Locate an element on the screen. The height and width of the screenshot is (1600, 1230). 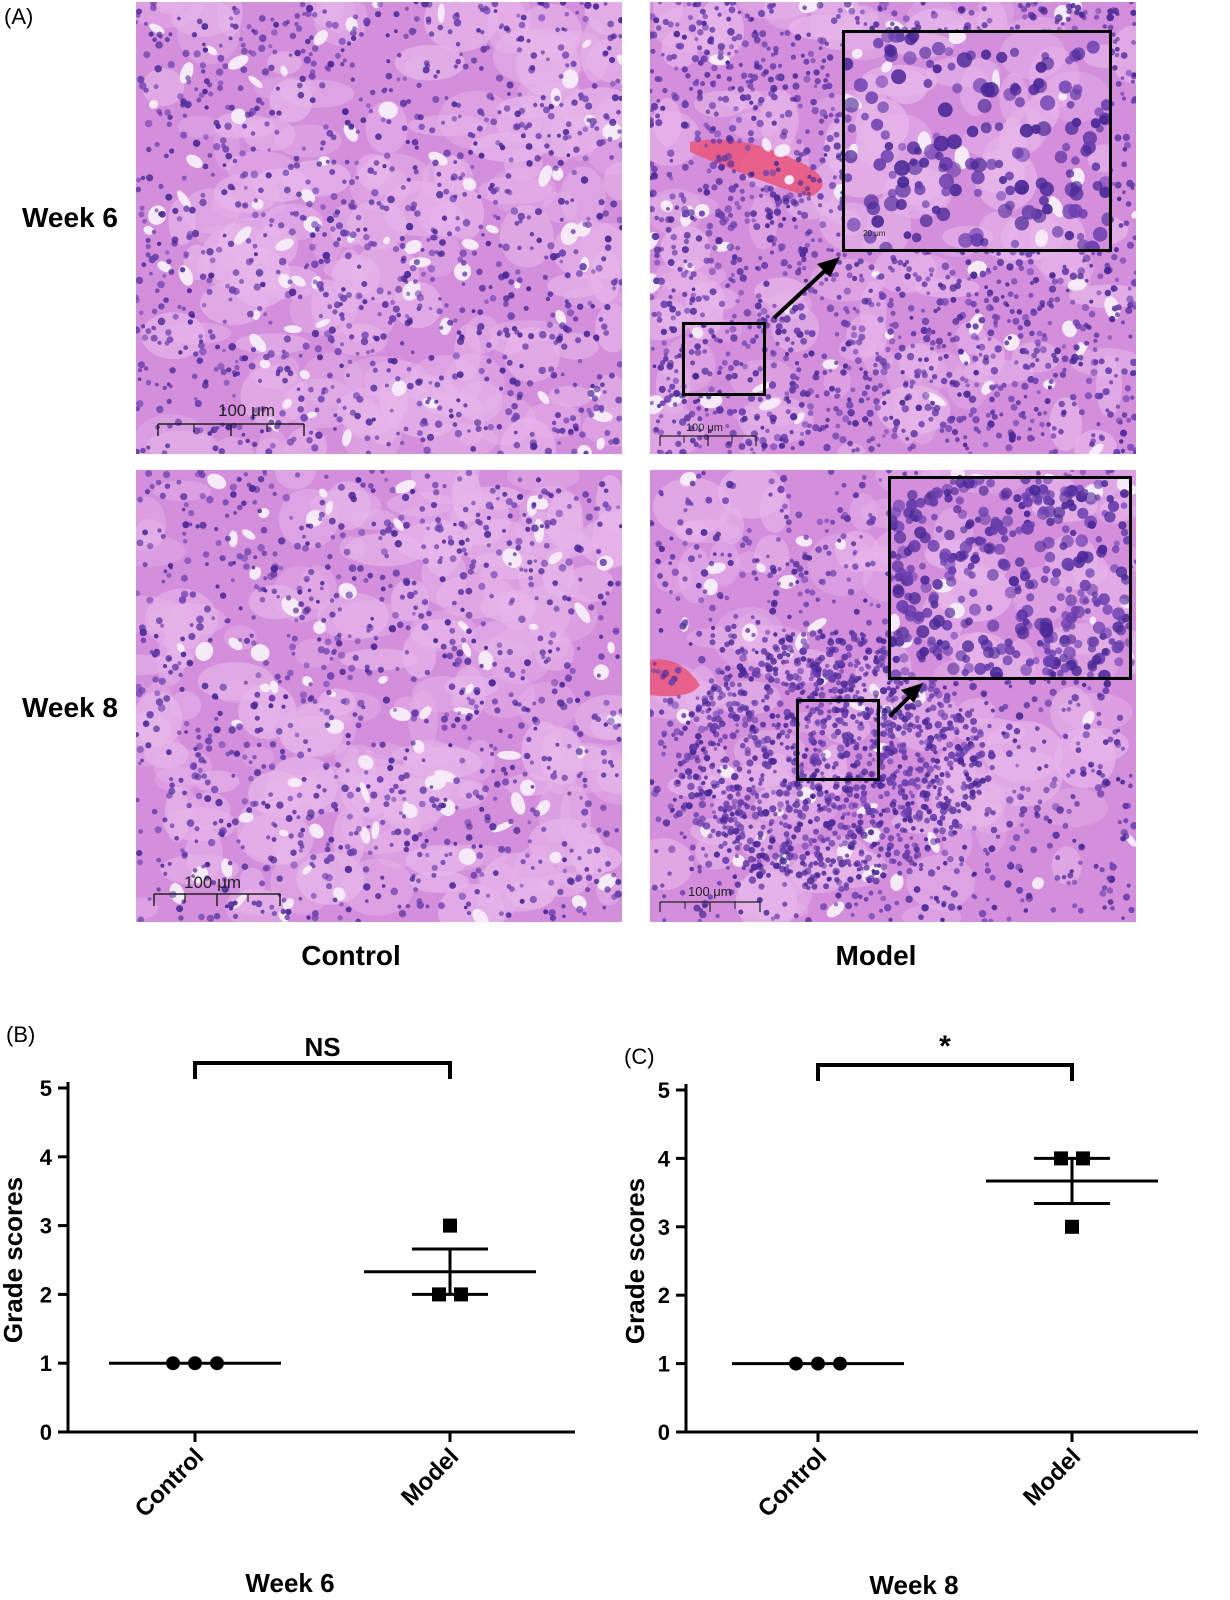
scale-bar-model-week-8: 100 μm is located at coordinates (712, 900).